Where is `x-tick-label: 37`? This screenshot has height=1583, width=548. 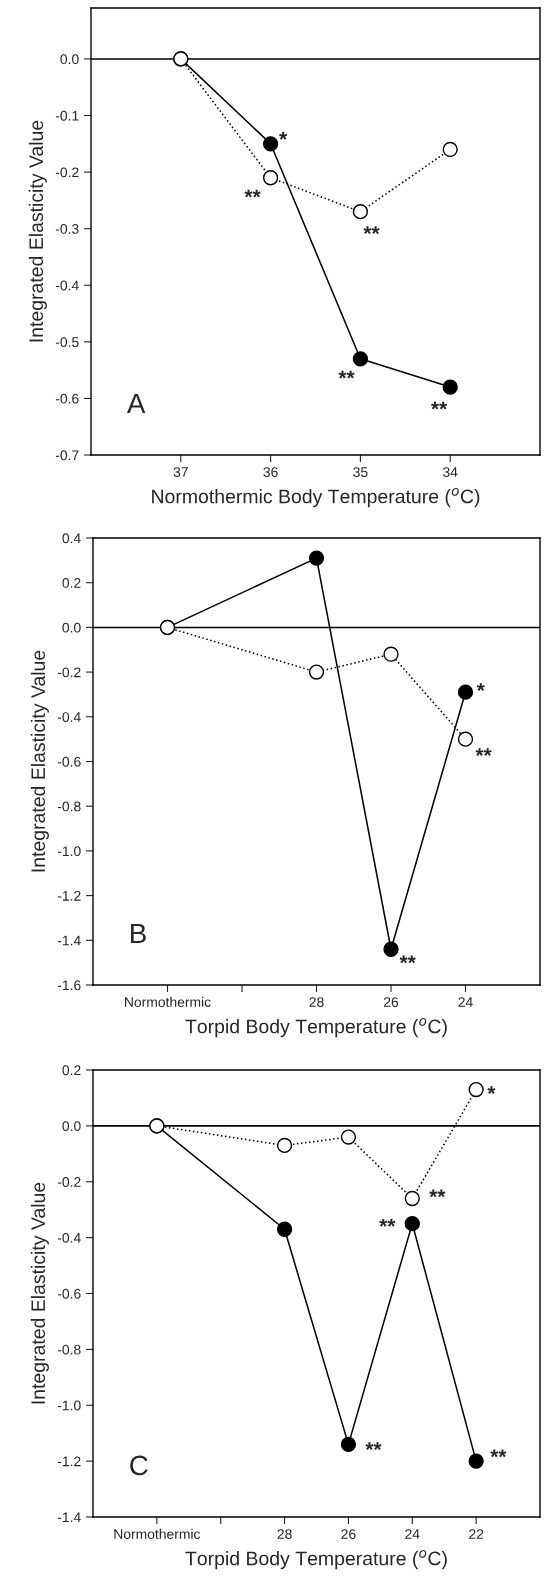
x-tick-label: 37 is located at coordinates (180, 472).